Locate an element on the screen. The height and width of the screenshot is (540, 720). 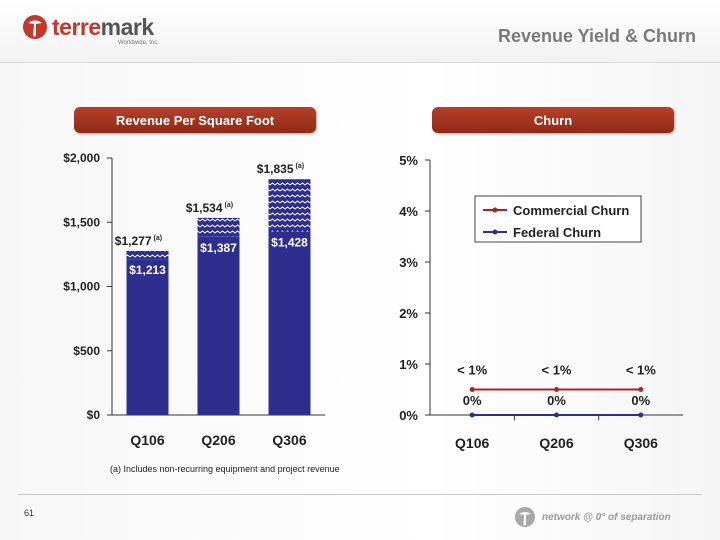
y-tick-label: 2% is located at coordinates (408, 313).